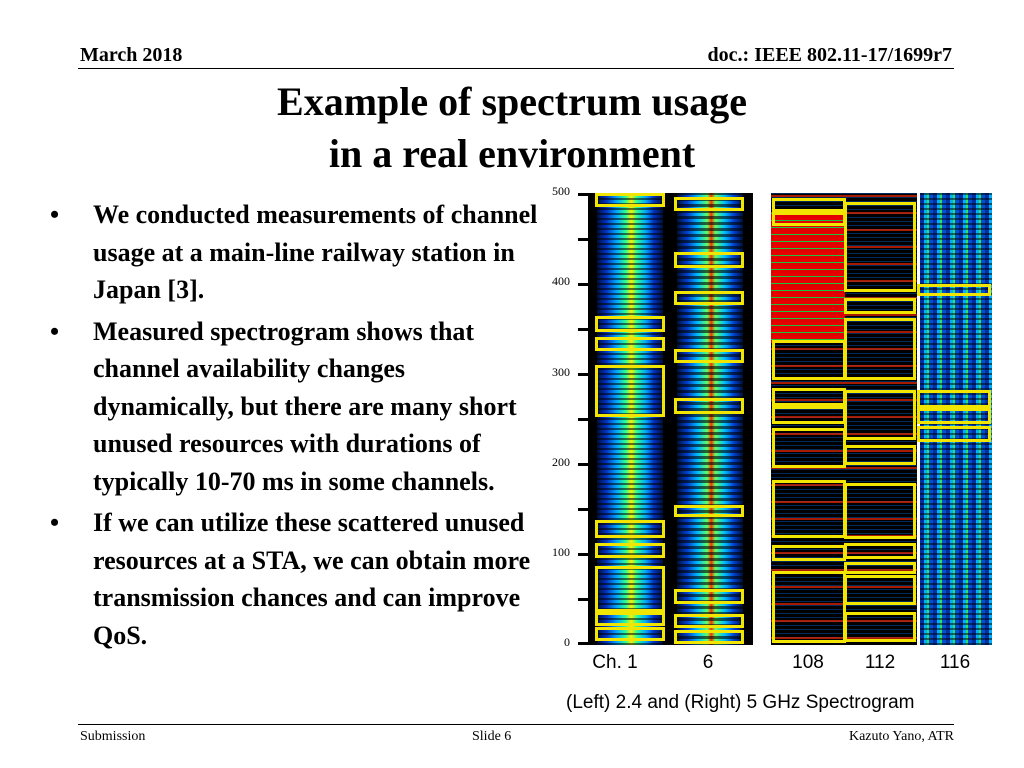 This screenshot has height=768, width=1024. Describe the element at coordinates (561, 462) in the screenshot. I see `y-tick-label: 200` at that location.